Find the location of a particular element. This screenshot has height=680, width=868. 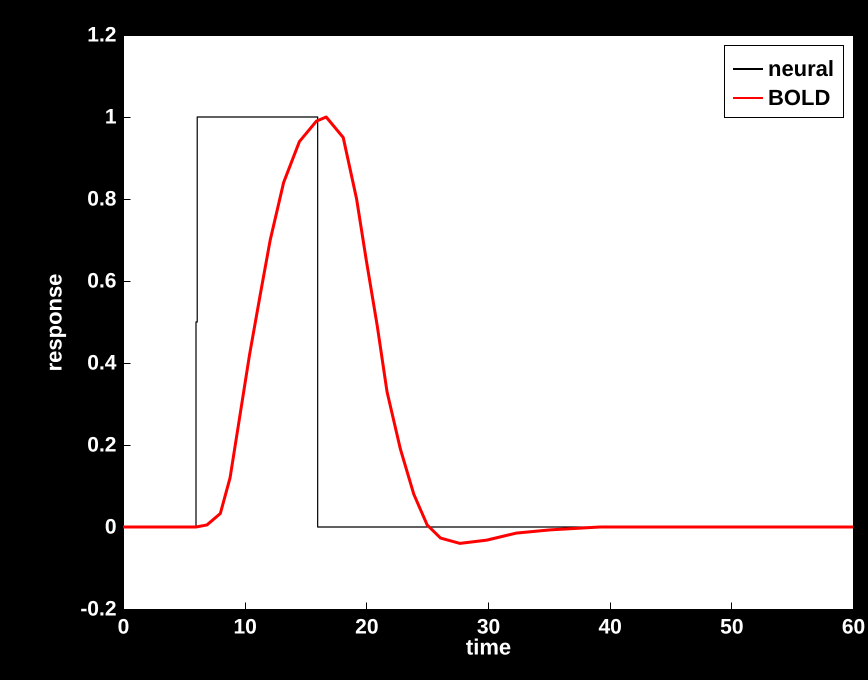

legend-label: BOLD is located at coordinates (799, 97).